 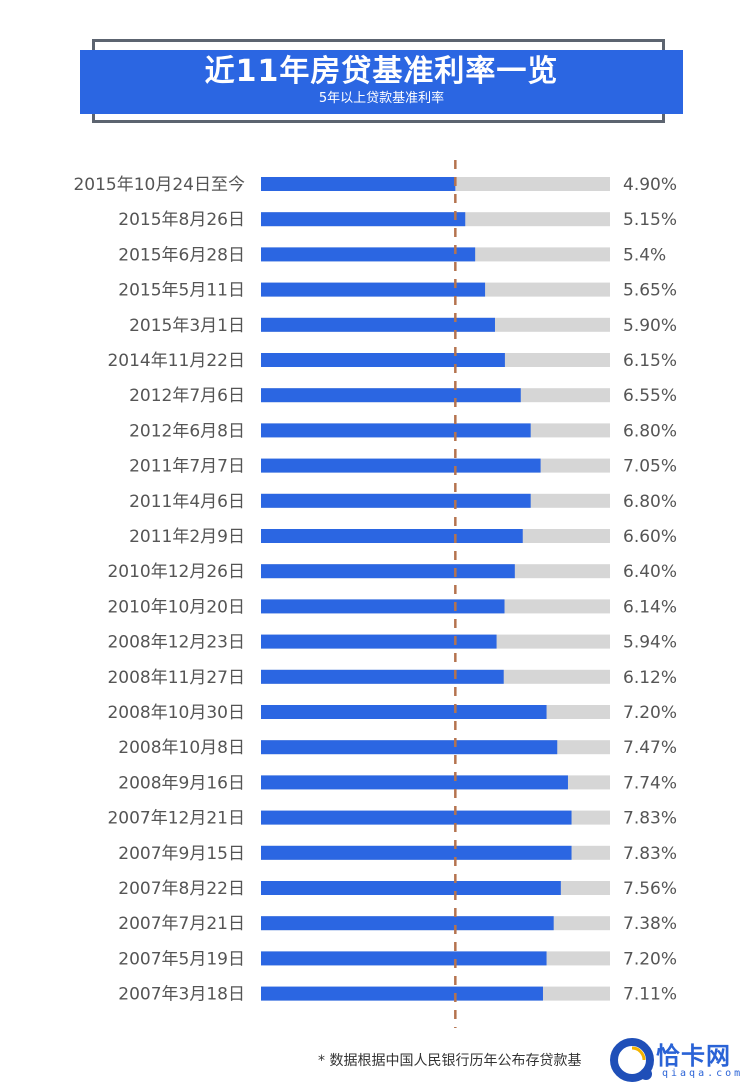 What do you see at coordinates (450, 1061) in the screenshot?
I see `footnote: * 数据根据中国人民银行历年公布存贷款基` at bounding box center [450, 1061].